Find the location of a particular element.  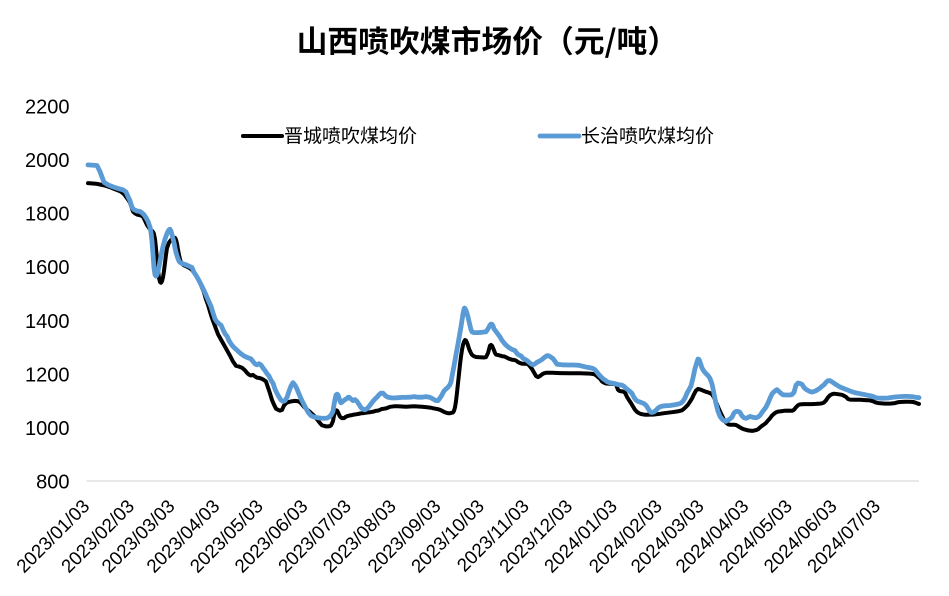

svg-text: 1000 is located at coordinates (47, 429).